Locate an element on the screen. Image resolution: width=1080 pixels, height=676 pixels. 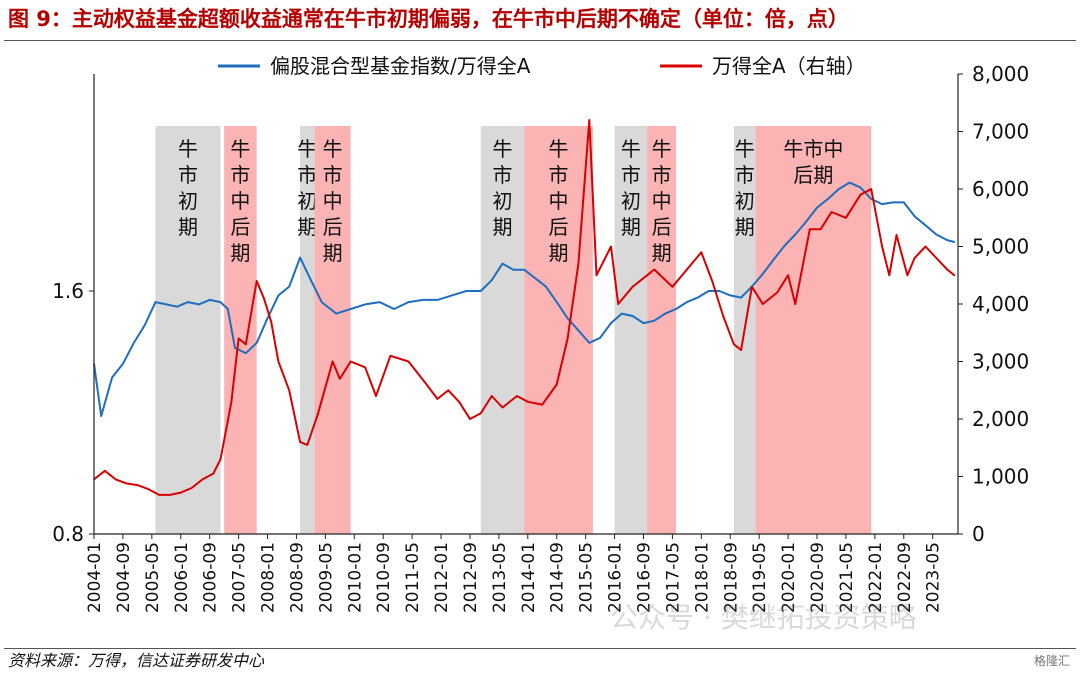
y-right-tick-label: 2,000 is located at coordinates (1000, 419).